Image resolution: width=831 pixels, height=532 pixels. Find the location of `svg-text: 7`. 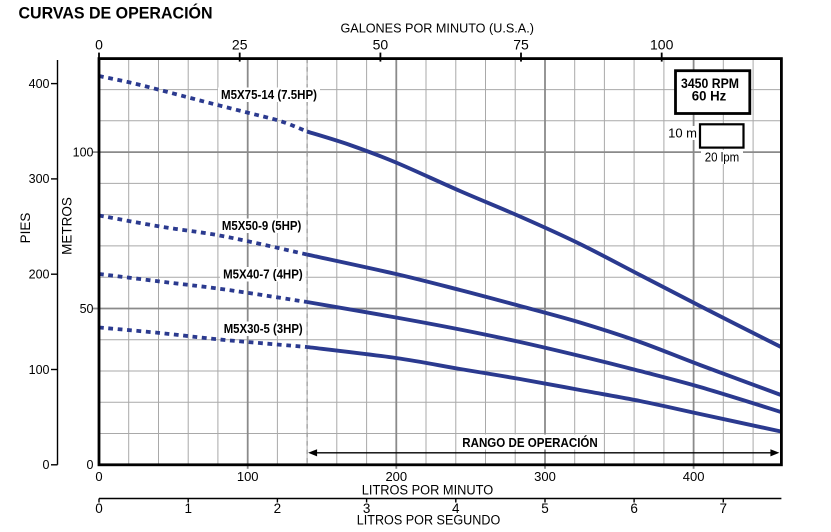

svg-text: 7 is located at coordinates (724, 508).